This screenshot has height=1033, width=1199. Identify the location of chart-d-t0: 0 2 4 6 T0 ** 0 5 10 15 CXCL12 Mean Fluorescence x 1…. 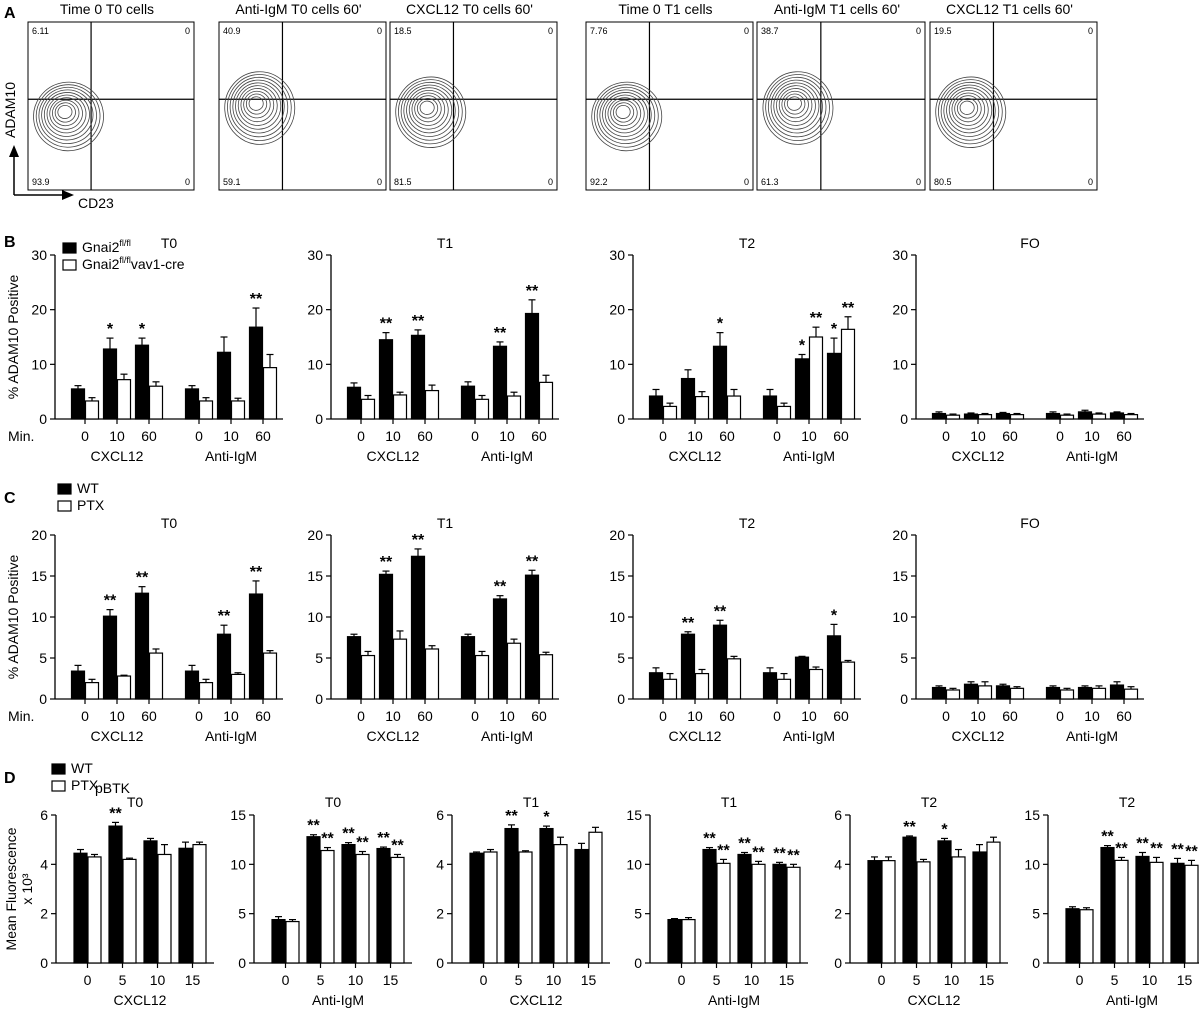
(108, 901).